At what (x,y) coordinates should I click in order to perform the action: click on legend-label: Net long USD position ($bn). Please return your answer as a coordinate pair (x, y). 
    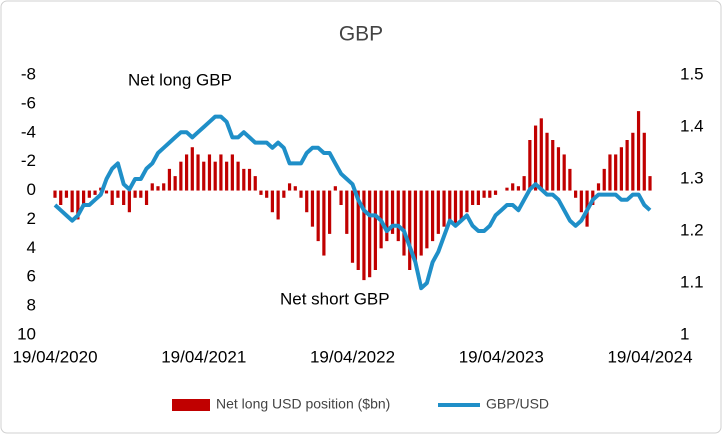
    Looking at the image, I should click on (303, 404).